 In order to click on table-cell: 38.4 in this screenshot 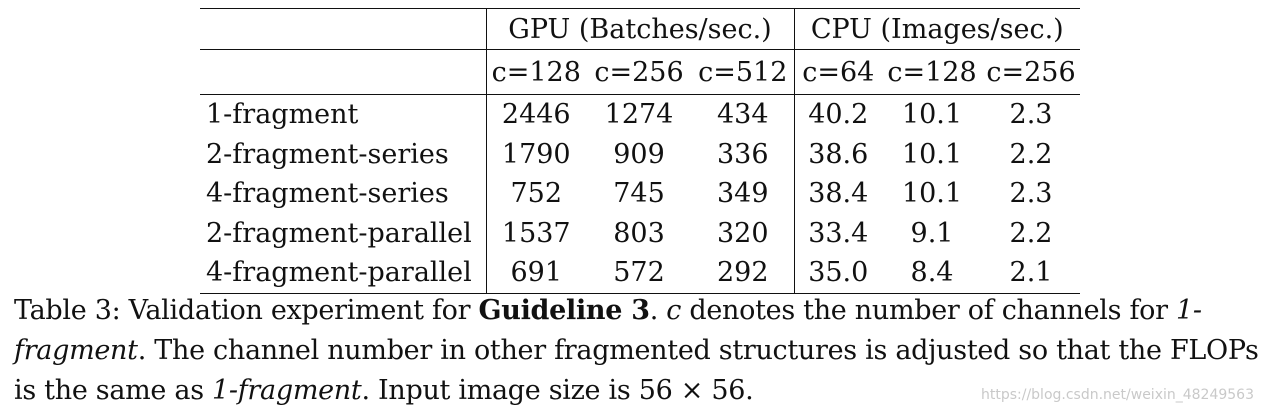, I will do `click(838, 194)`.